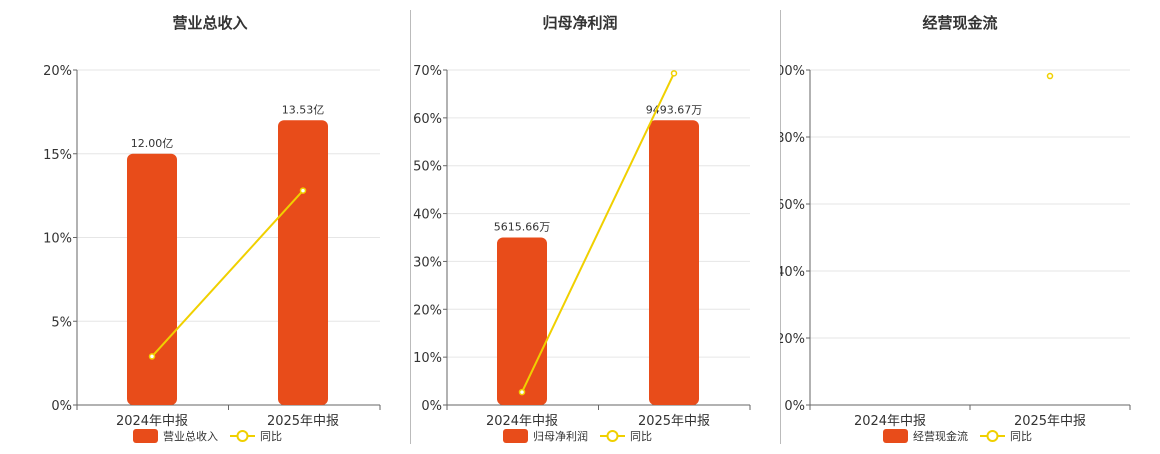 The height and width of the screenshot is (454, 1160). I want to click on y-tick-label: 5%, so click(61, 322).